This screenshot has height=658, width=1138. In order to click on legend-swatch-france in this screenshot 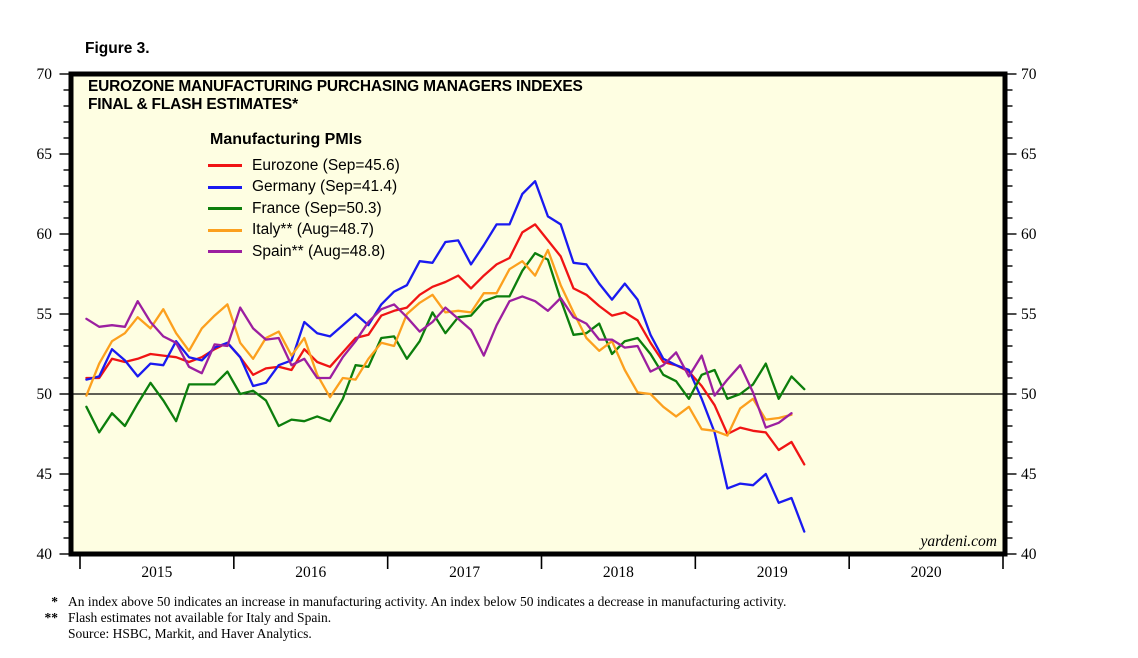, I will do `click(225, 209)`.